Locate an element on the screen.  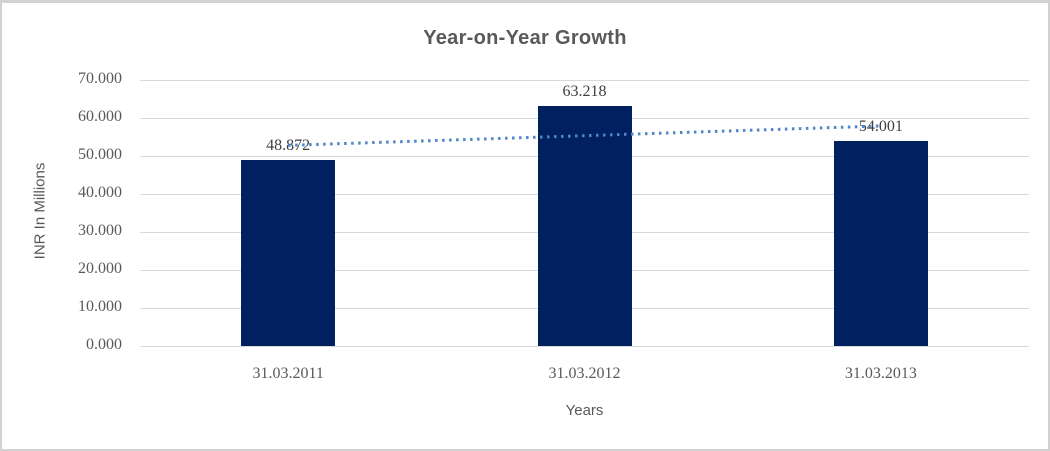
bar-value-label: 63.218 is located at coordinates (584, 91).